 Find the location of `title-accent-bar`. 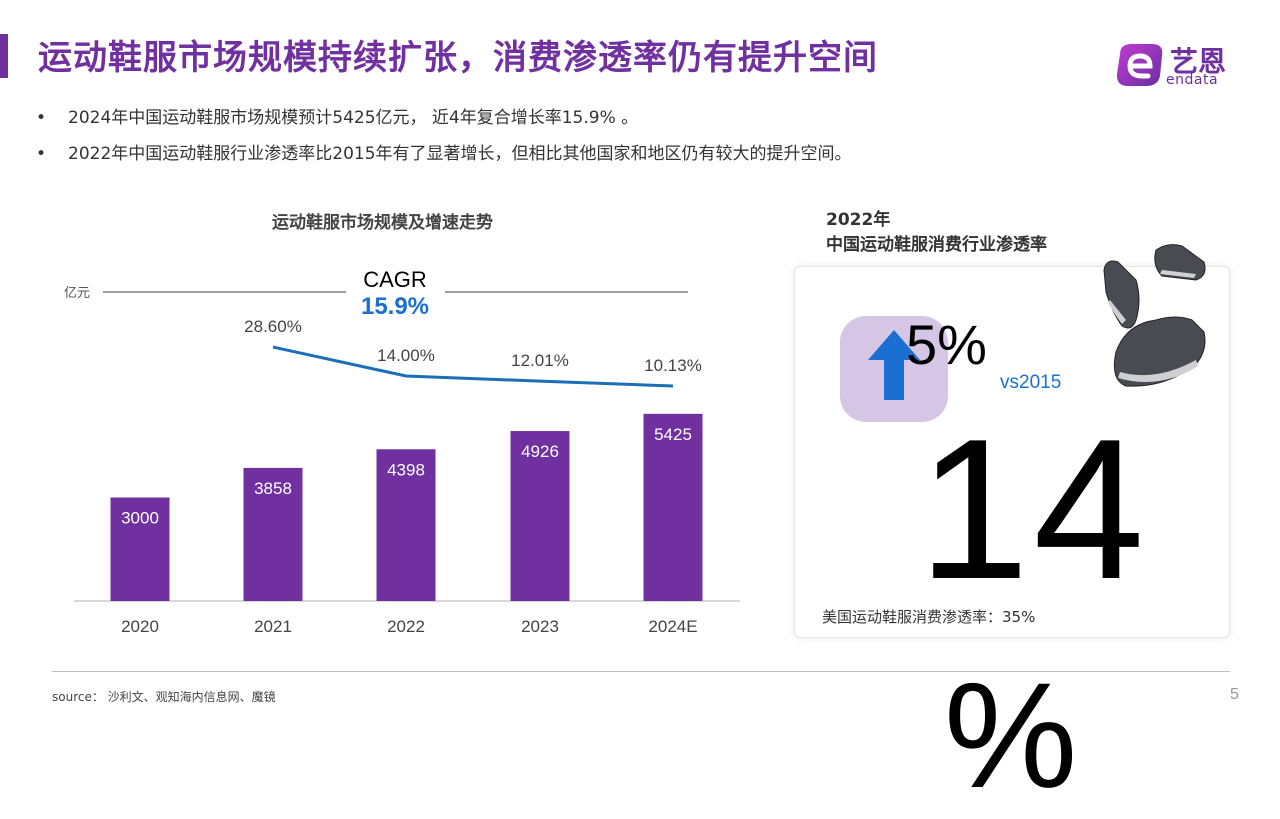

title-accent-bar is located at coordinates (4, 56).